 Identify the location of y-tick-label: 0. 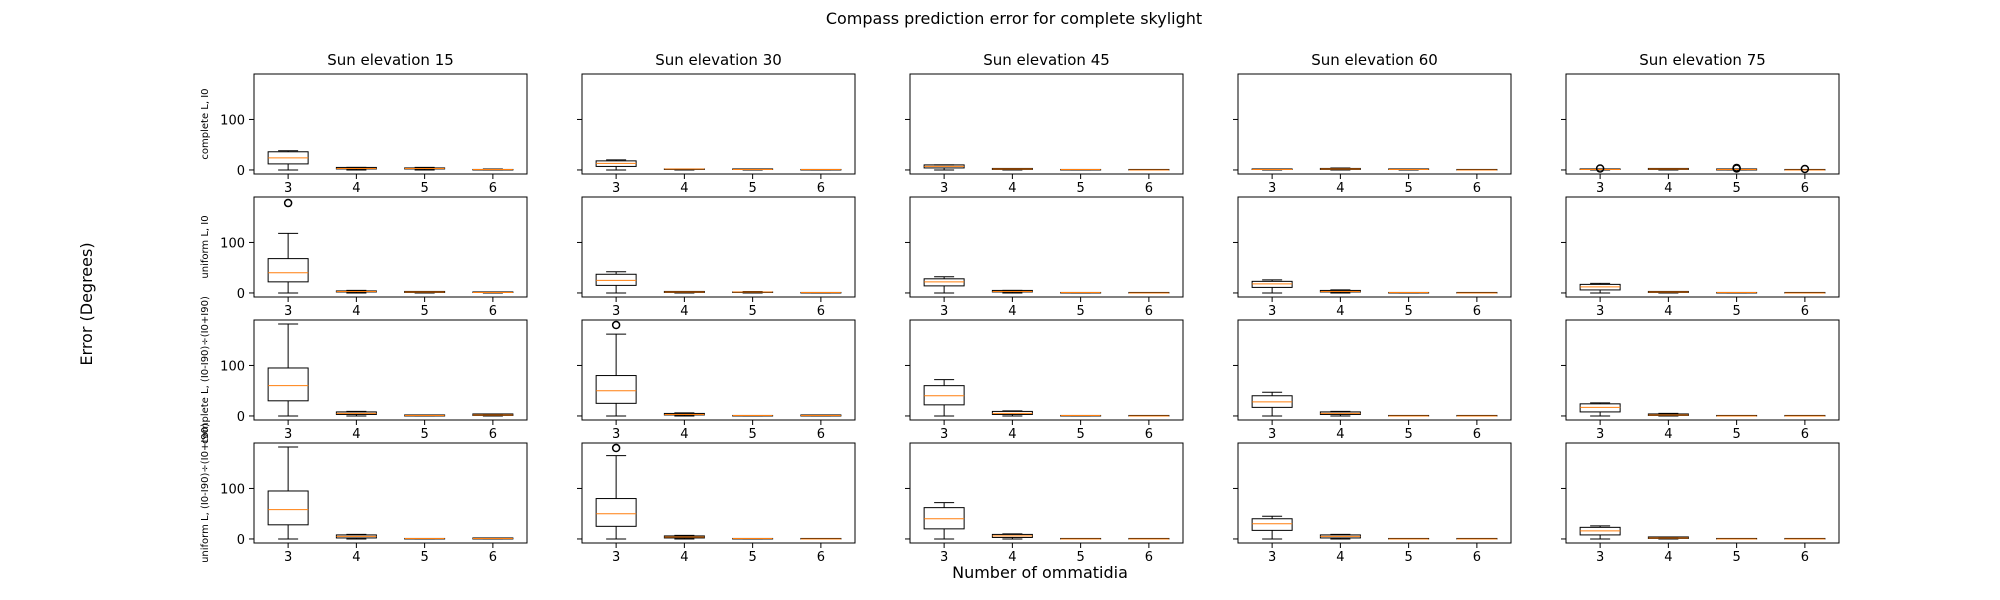
(241, 294).